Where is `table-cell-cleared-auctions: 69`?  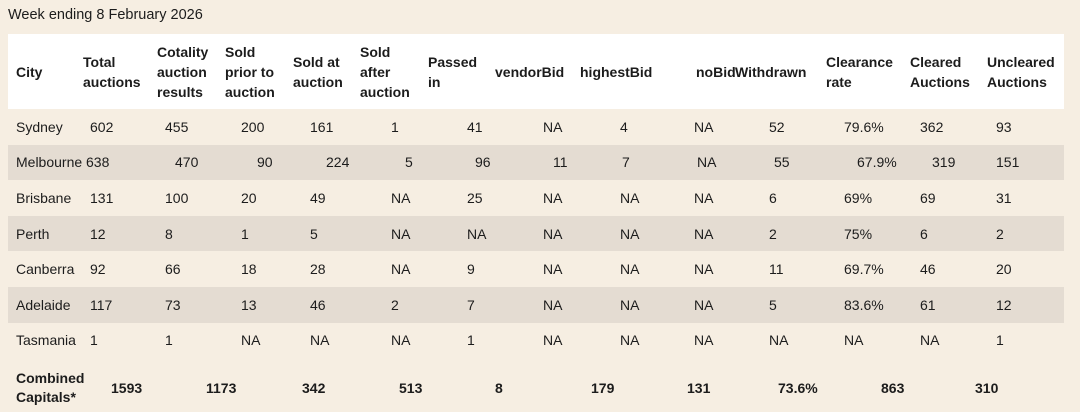 table-cell-cleared-auctions: 69 is located at coordinates (928, 197).